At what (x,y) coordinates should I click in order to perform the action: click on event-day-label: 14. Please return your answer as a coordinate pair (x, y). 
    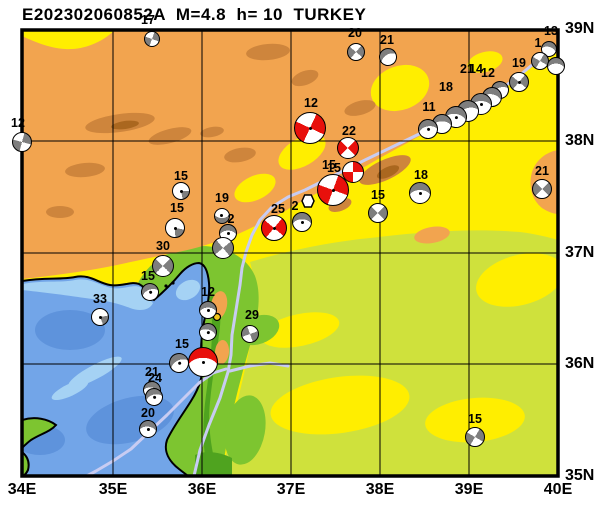
    Looking at the image, I should click on (476, 68).